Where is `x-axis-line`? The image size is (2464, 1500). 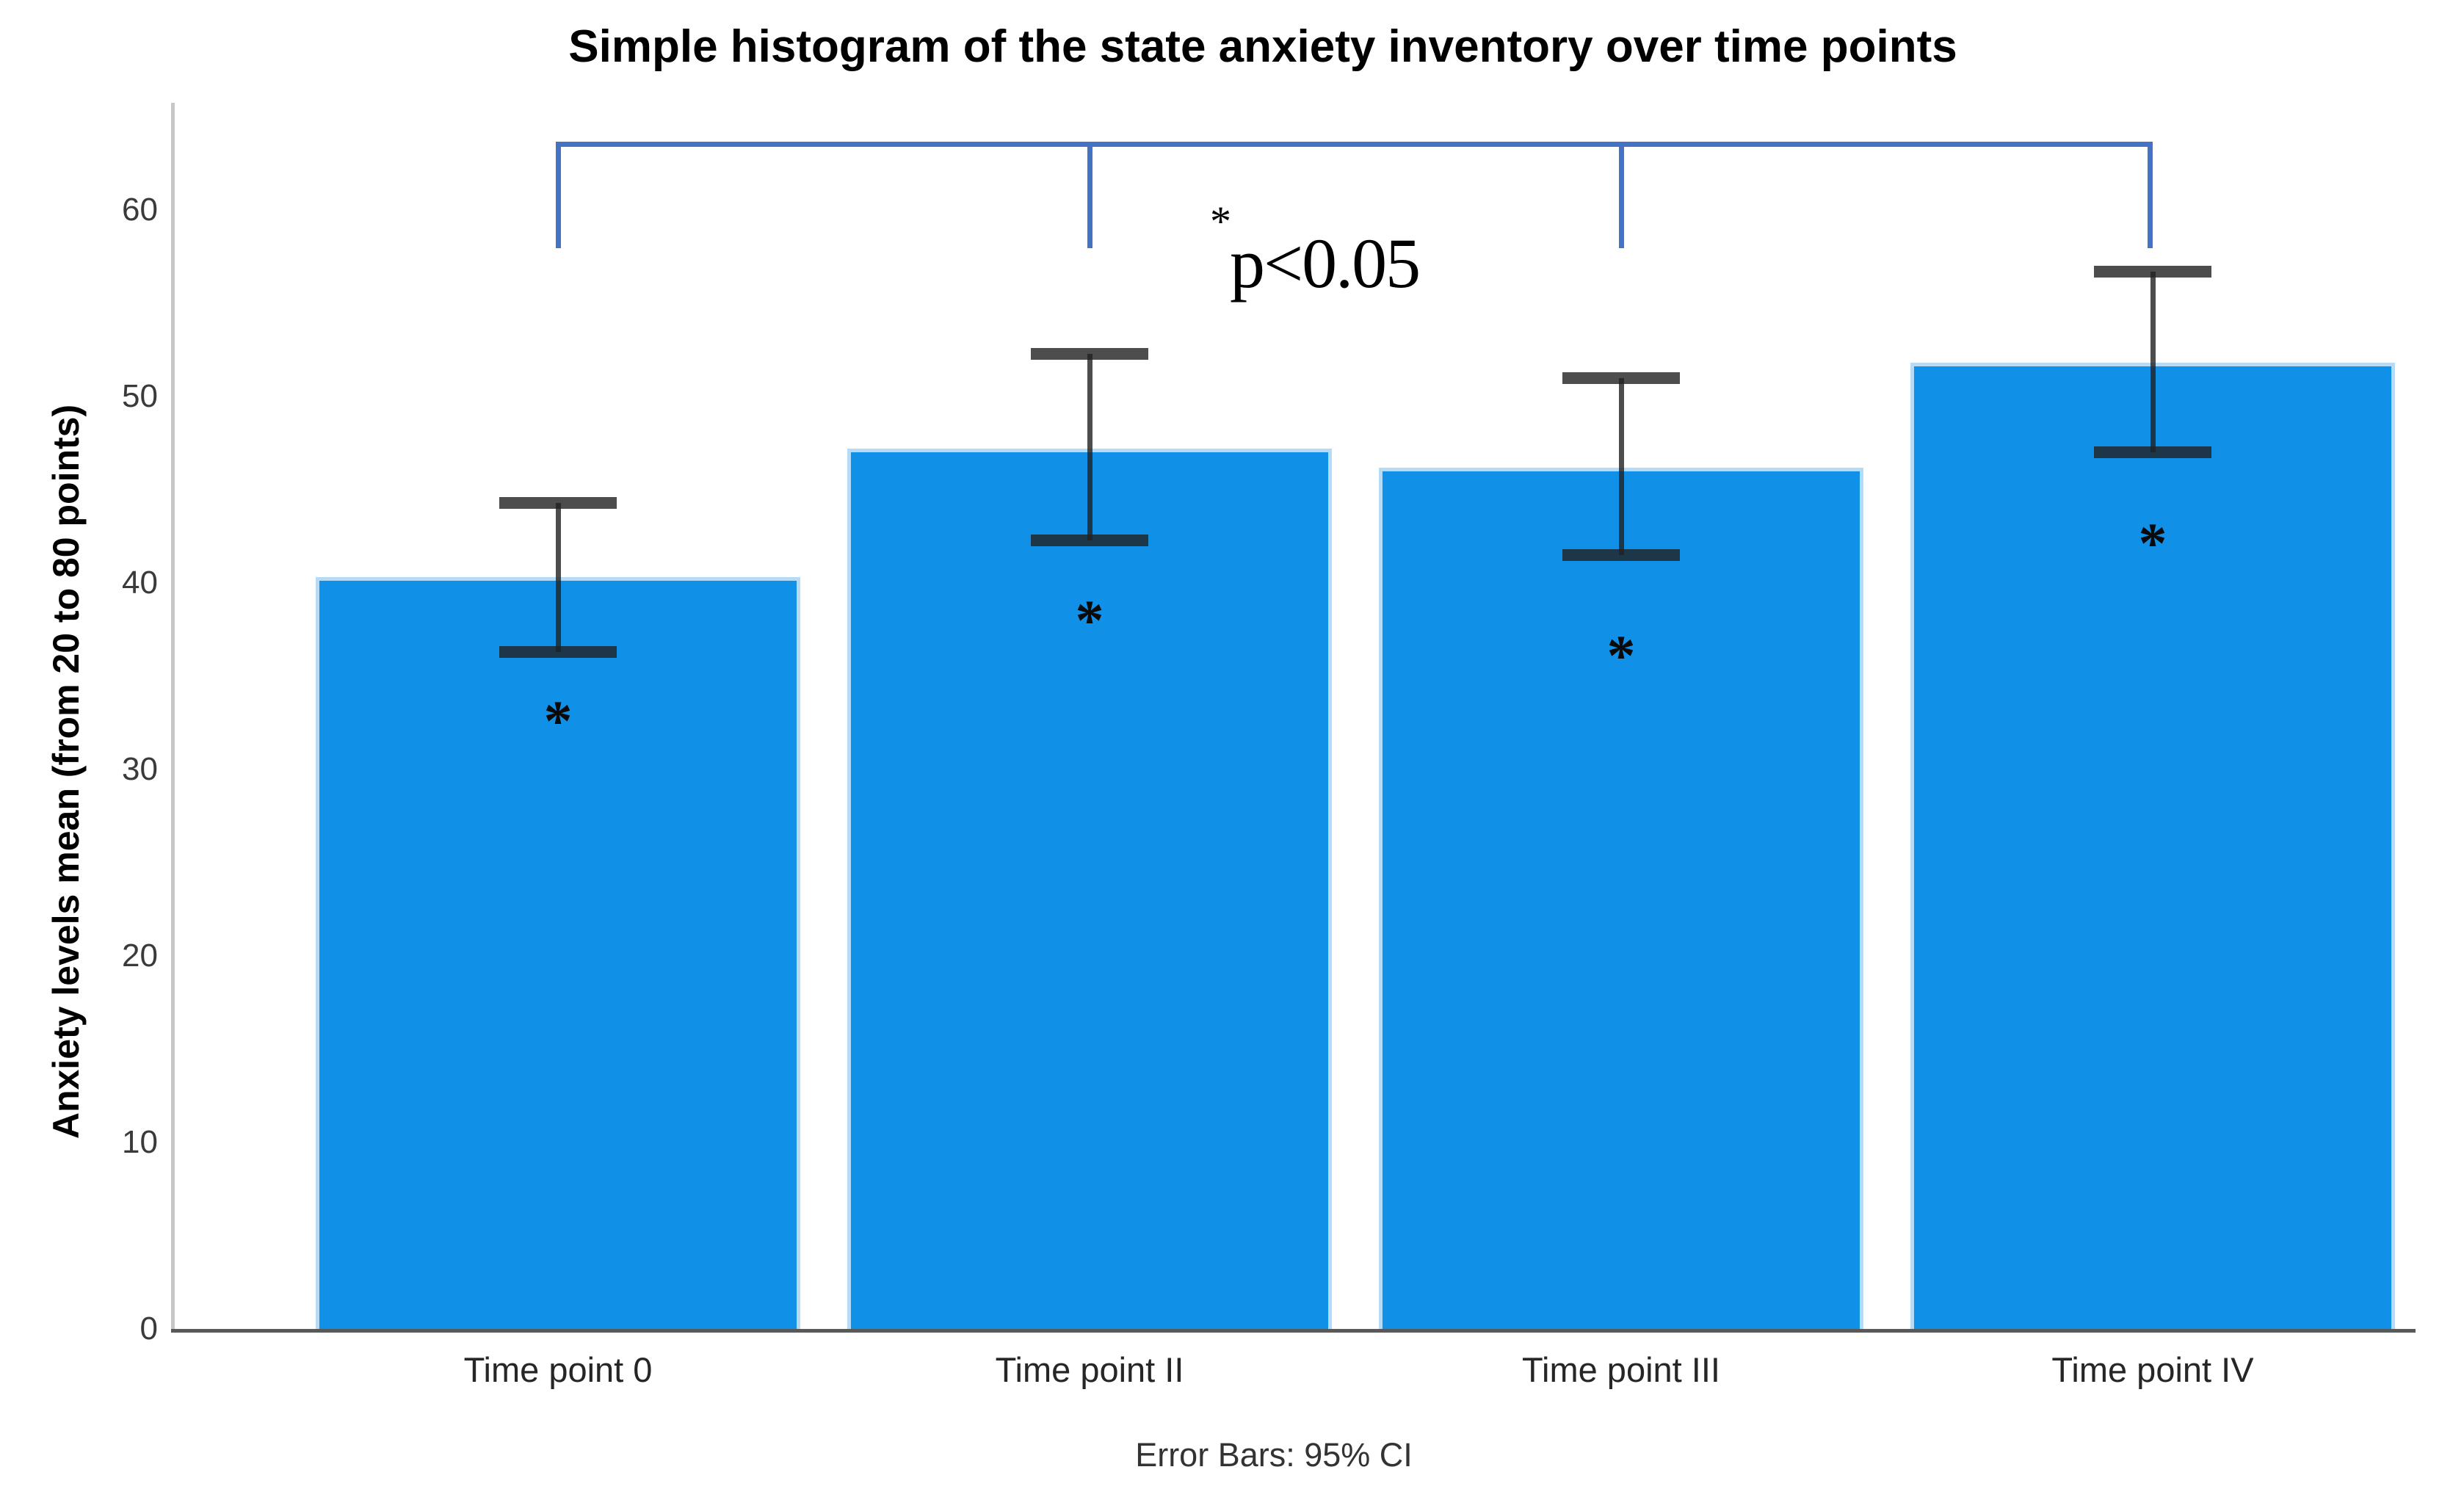
x-axis-line is located at coordinates (1293, 1331).